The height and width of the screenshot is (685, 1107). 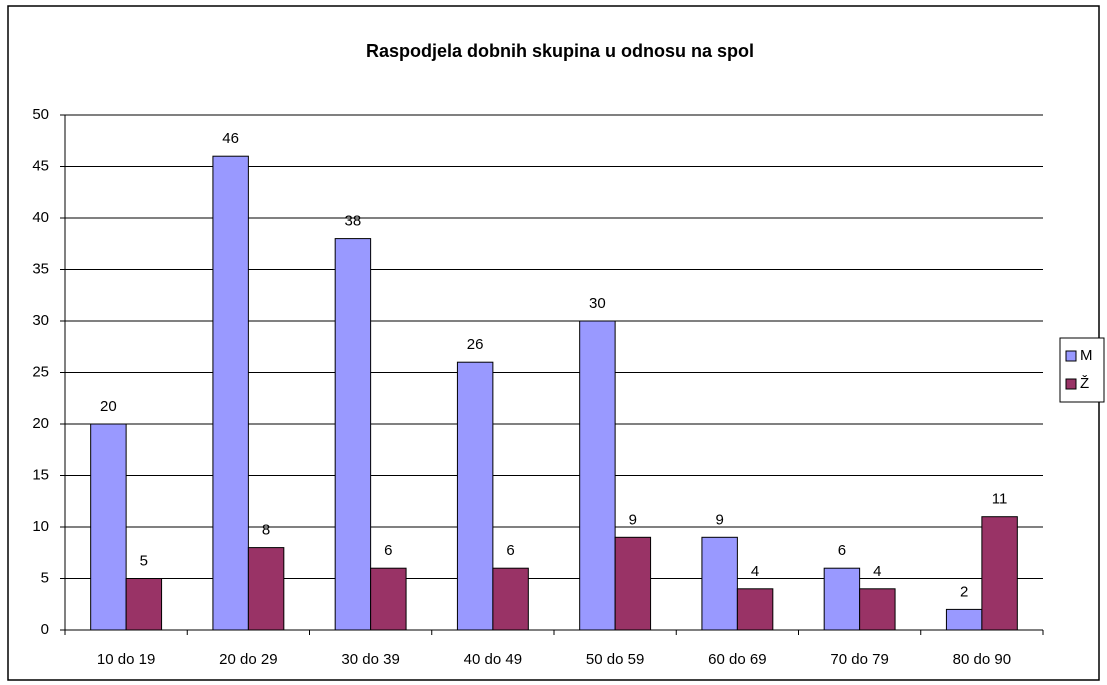 What do you see at coordinates (1082, 370) in the screenshot?
I see `legend-box` at bounding box center [1082, 370].